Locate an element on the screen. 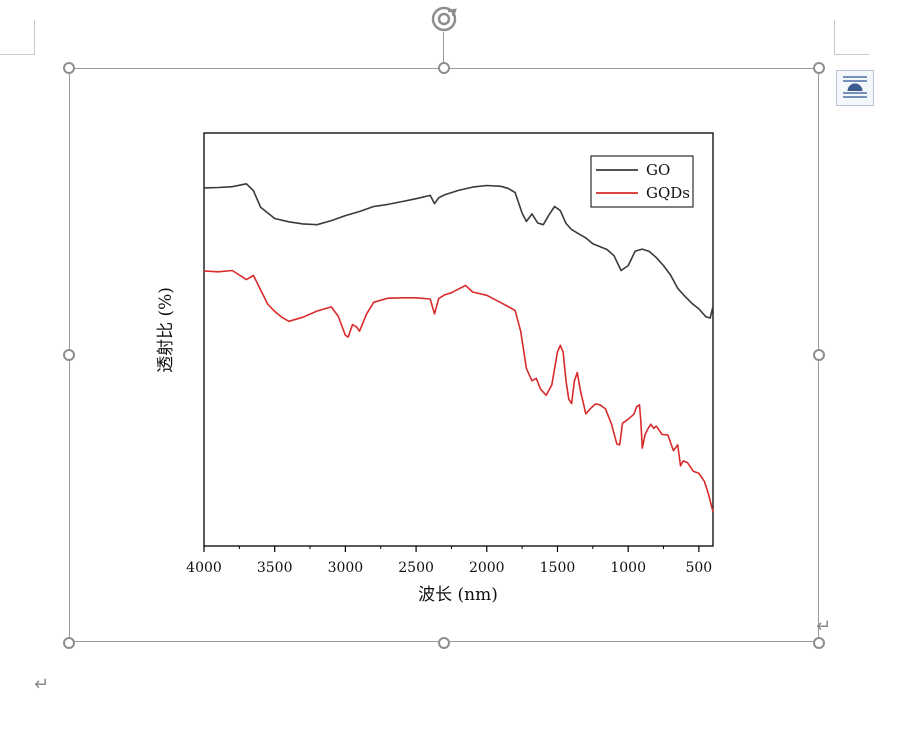  resize-handle-bottom is located at coordinates (444, 643).